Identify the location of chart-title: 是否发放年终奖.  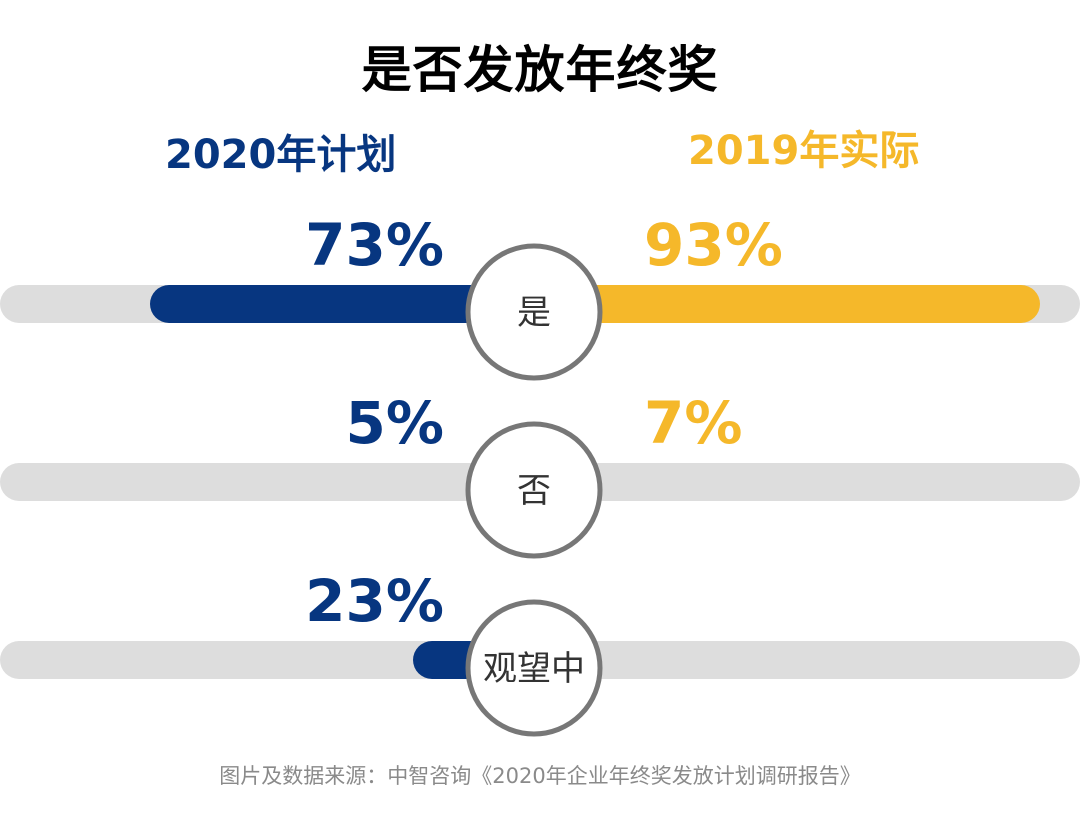
(540, 70).